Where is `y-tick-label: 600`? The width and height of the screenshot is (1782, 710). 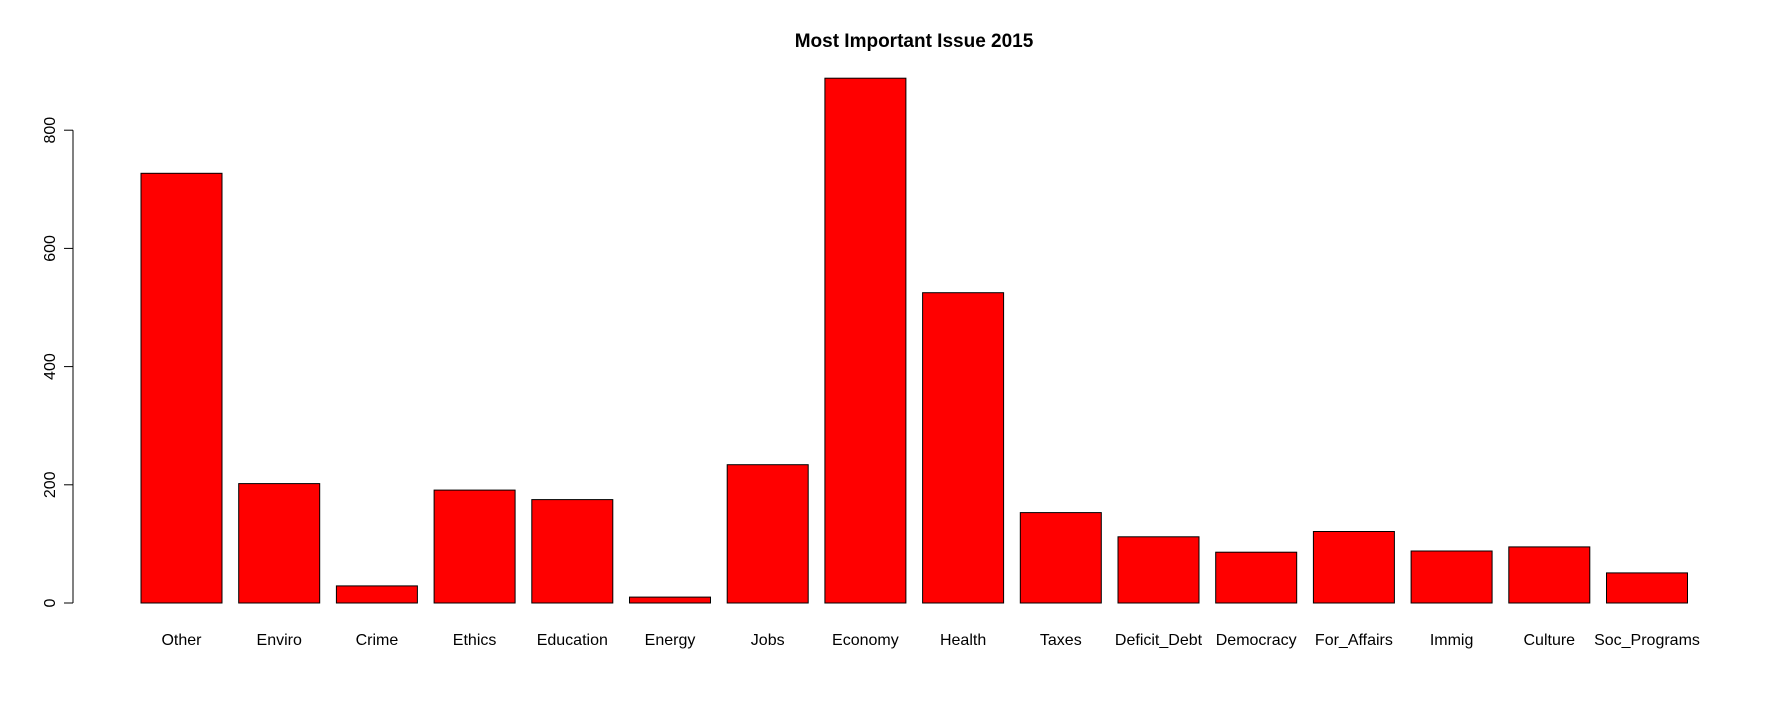 y-tick-label: 600 is located at coordinates (50, 248).